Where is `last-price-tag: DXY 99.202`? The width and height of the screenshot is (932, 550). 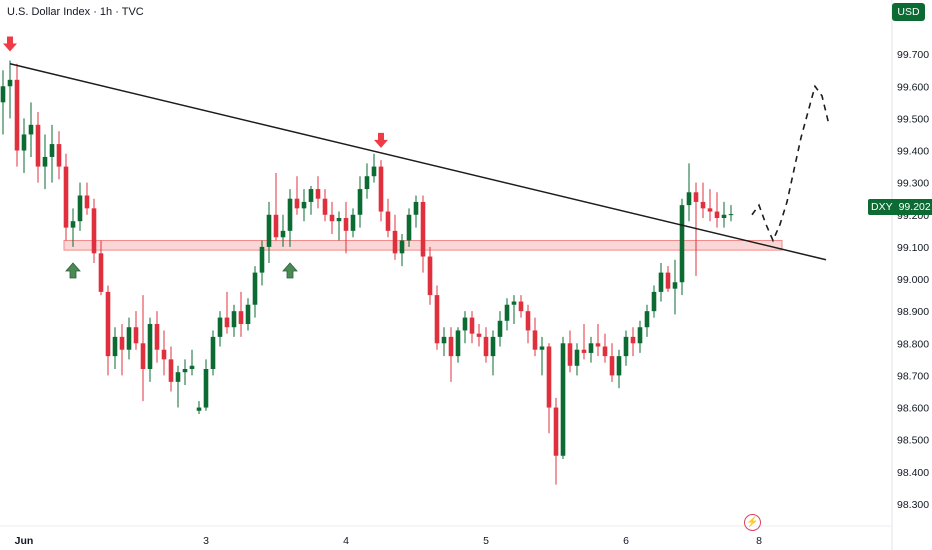
last-price-tag: DXY 99.202 is located at coordinates (900, 207).